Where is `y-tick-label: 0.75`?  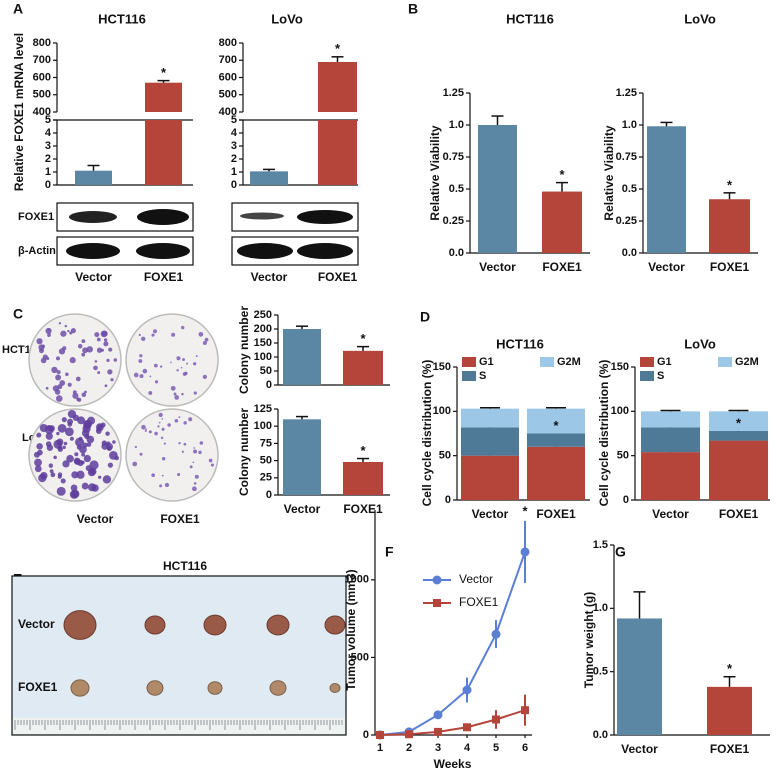 y-tick-label: 0.75 is located at coordinates (453, 157).